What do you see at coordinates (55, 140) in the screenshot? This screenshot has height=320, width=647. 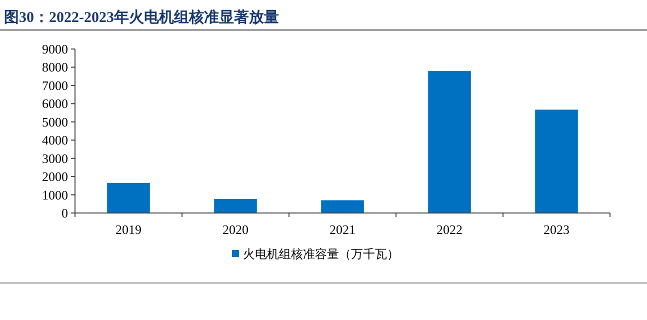 I see `y-tick-label: 4000` at bounding box center [55, 140].